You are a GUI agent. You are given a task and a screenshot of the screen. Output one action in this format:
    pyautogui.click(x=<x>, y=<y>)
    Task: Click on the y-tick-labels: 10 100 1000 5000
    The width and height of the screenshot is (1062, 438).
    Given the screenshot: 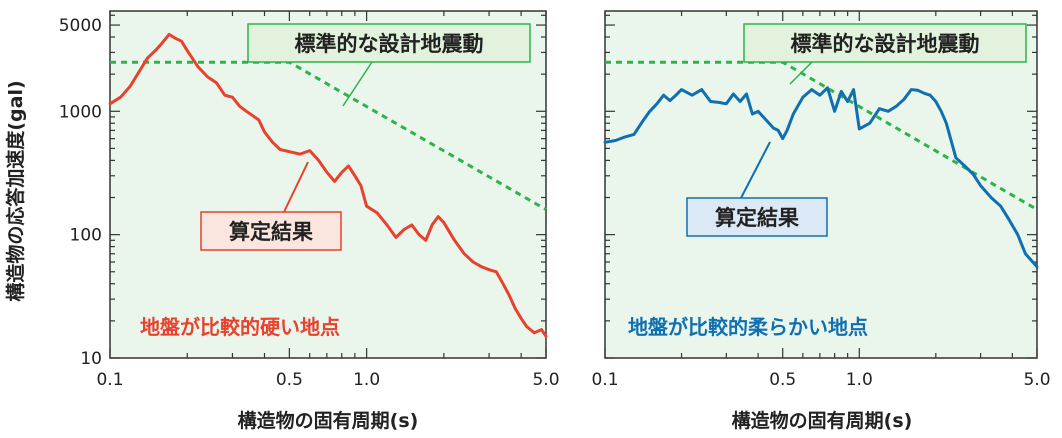 What is the action you would take?
    pyautogui.click(x=80, y=192)
    